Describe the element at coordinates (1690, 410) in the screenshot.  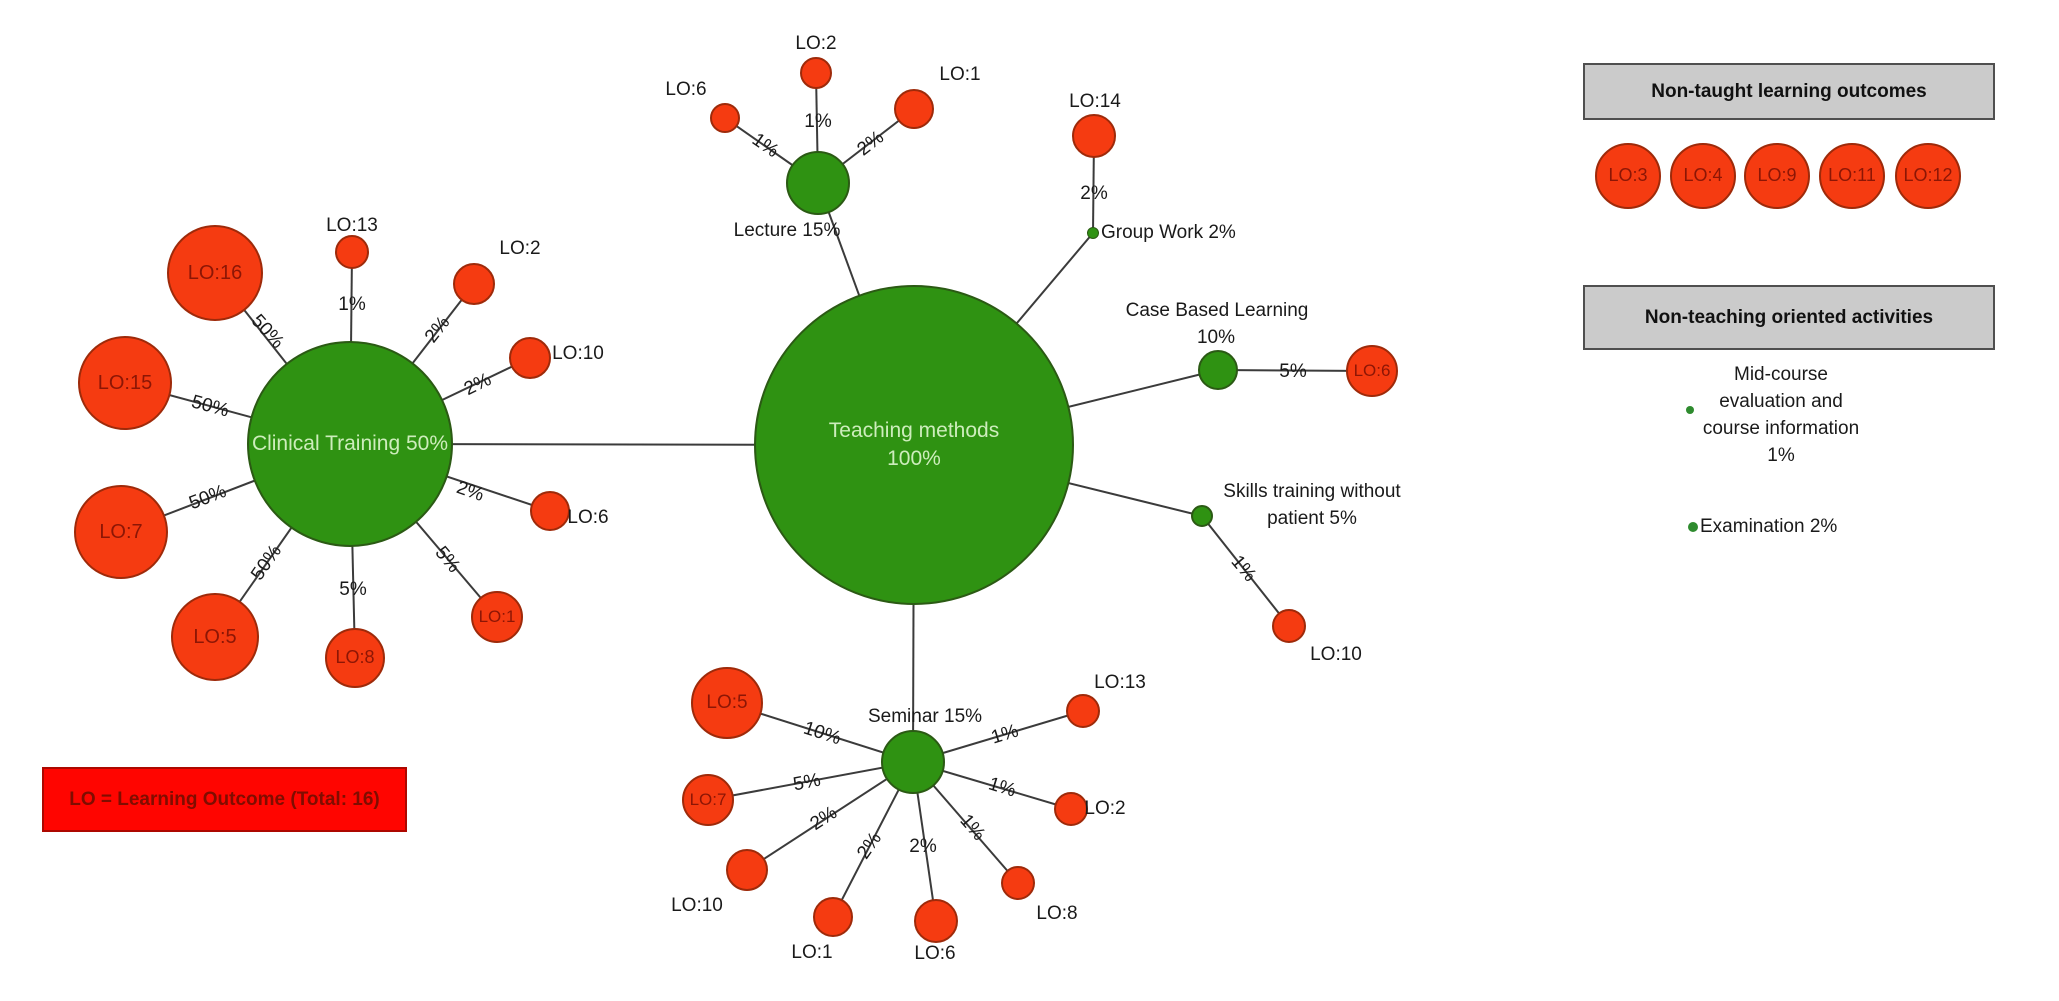
I see `midcourse-dot-icon` at that location.